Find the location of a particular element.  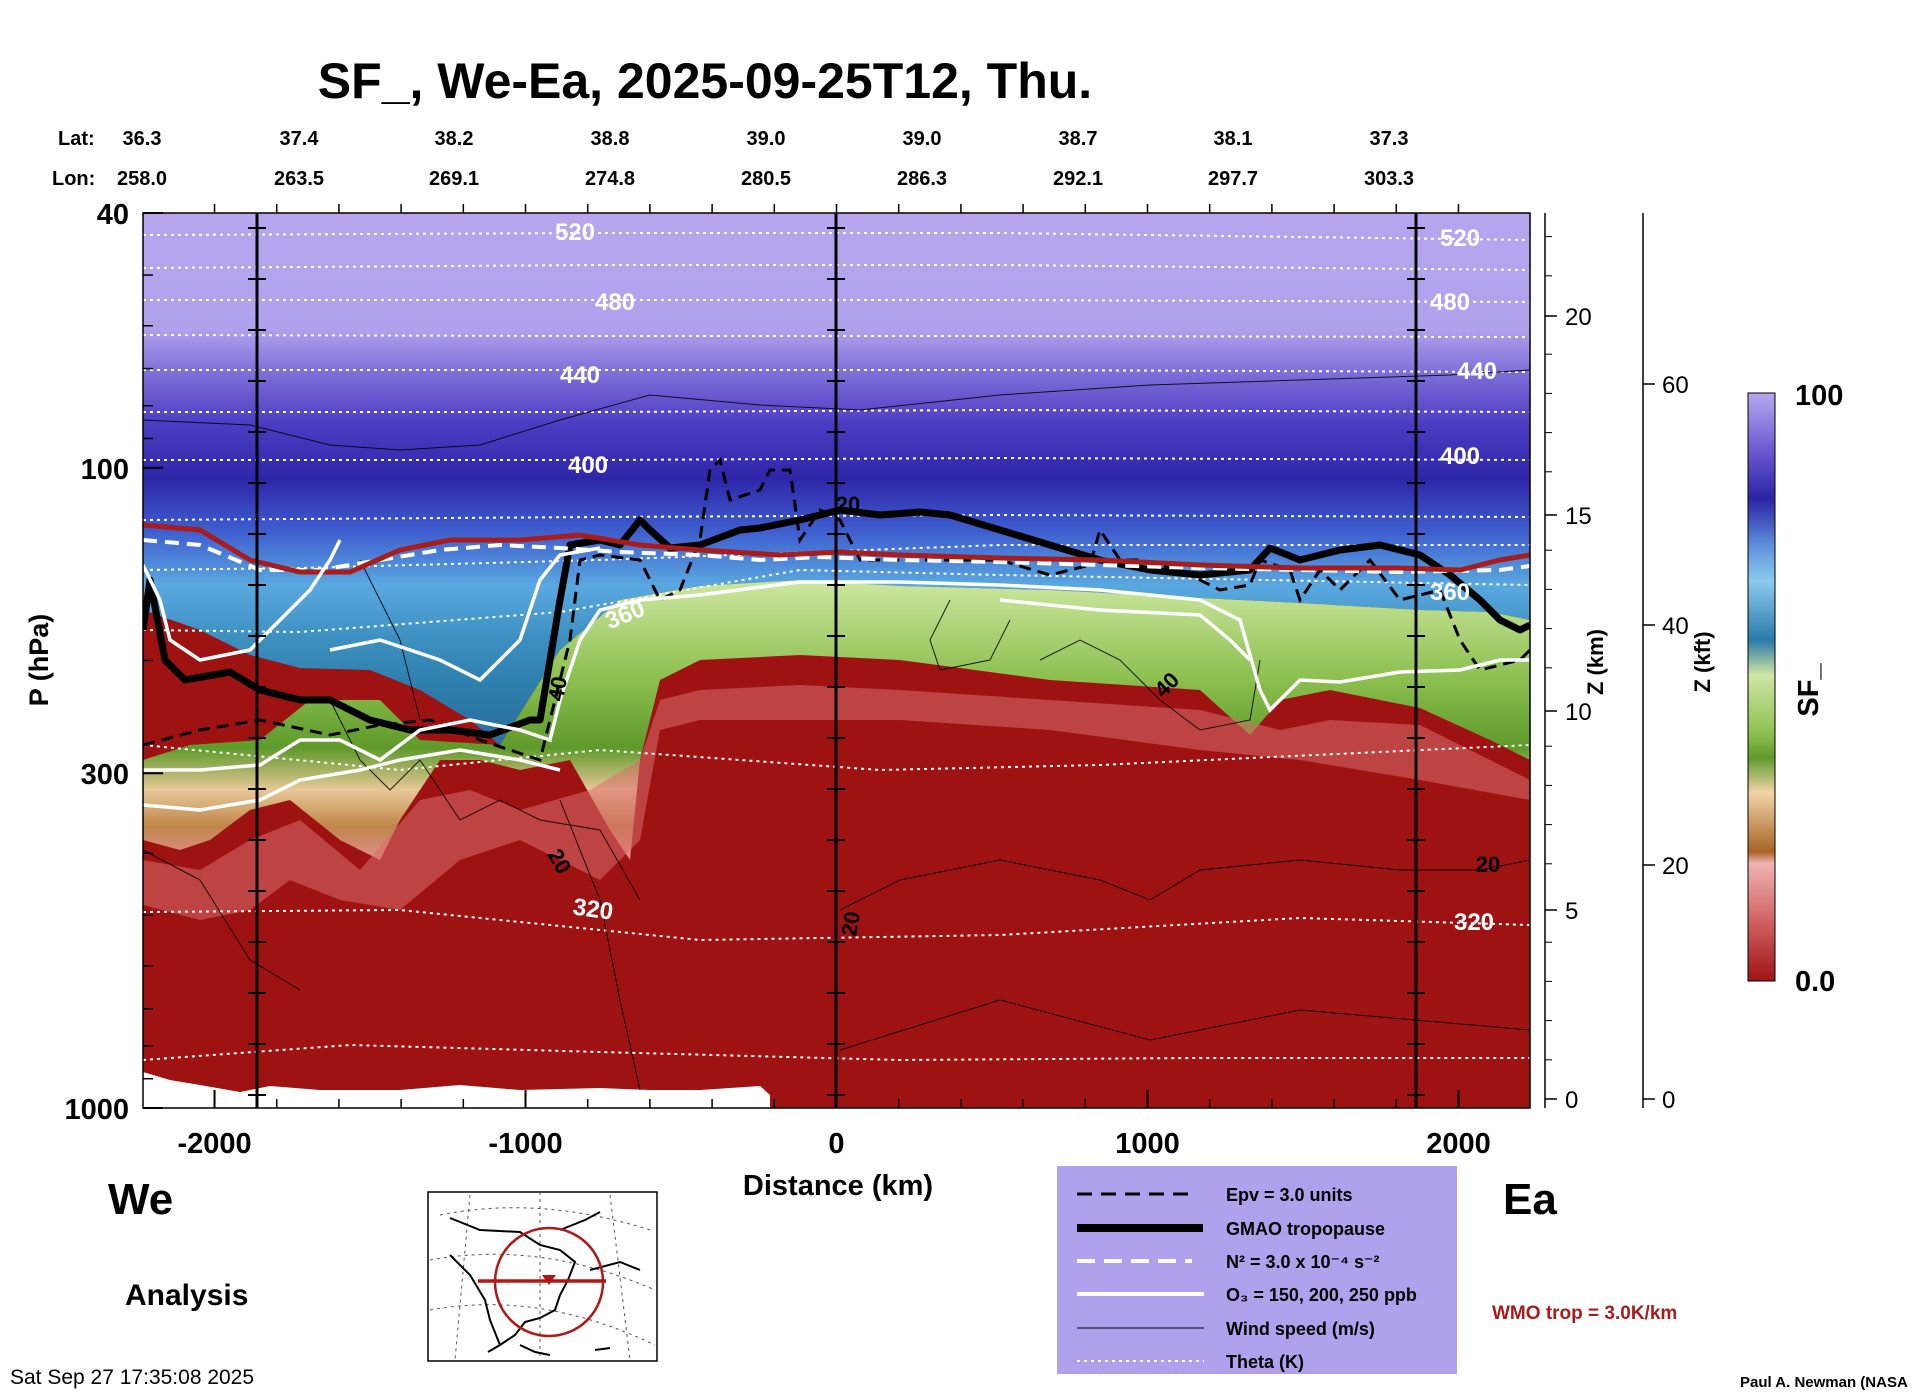

y-tick-label: 100 is located at coordinates (105, 470).